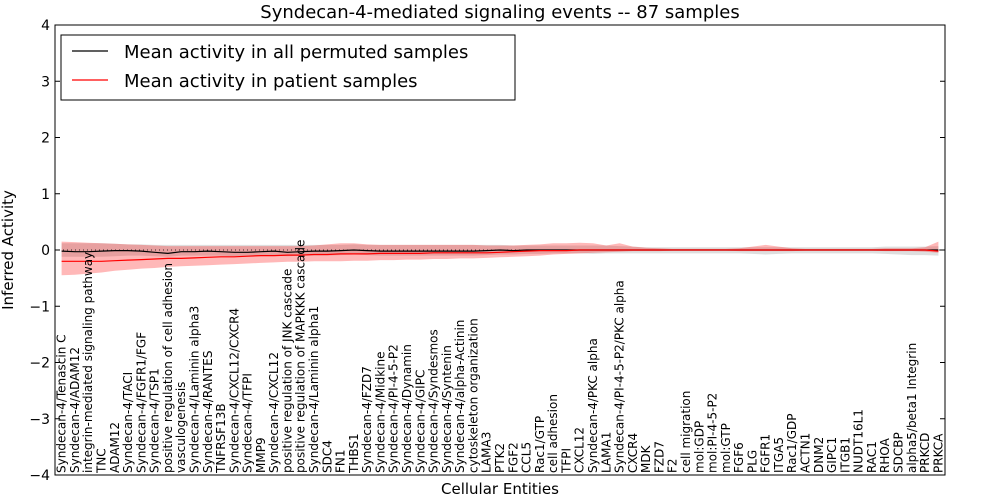 Image resolution: width=1000 pixels, height=500 pixels. Describe the element at coordinates (407, 408) in the screenshot. I see `x-tick-label: Syndecan-4/Dynamin` at that location.